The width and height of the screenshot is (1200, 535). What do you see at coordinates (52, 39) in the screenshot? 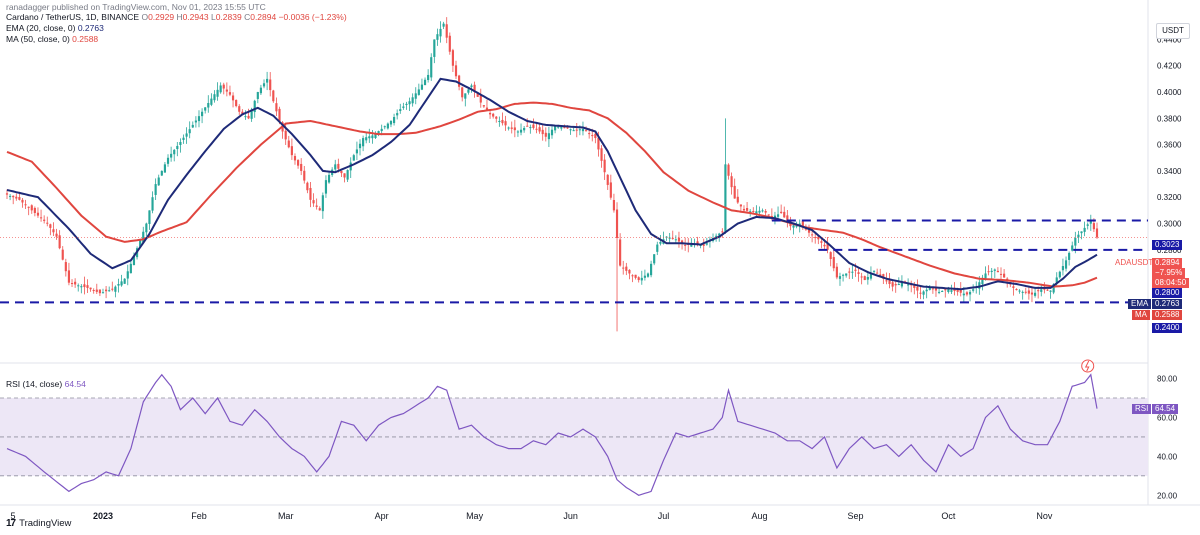
I see `ma-legend: MA (50, close, 0) 0.2588` at bounding box center [52, 39].